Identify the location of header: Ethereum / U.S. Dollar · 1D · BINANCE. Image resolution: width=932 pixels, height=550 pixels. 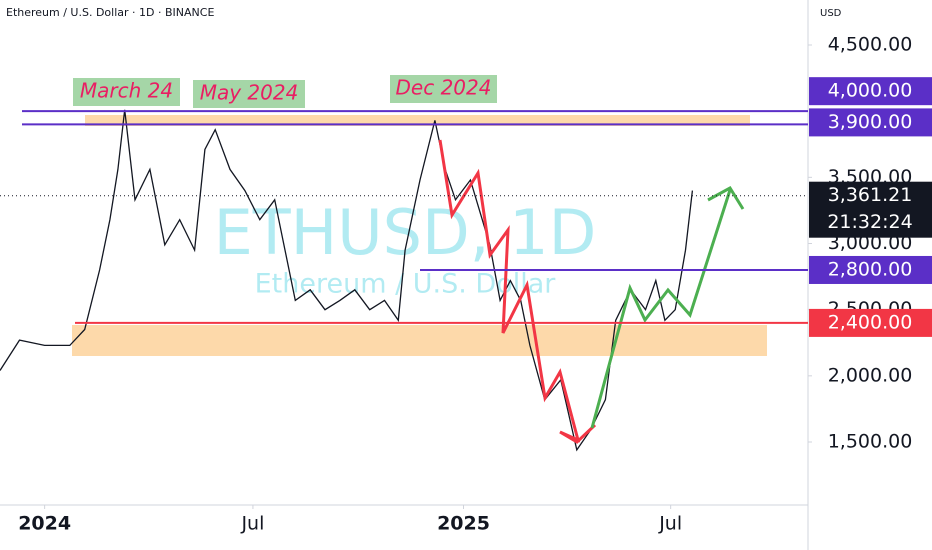
(110, 12).